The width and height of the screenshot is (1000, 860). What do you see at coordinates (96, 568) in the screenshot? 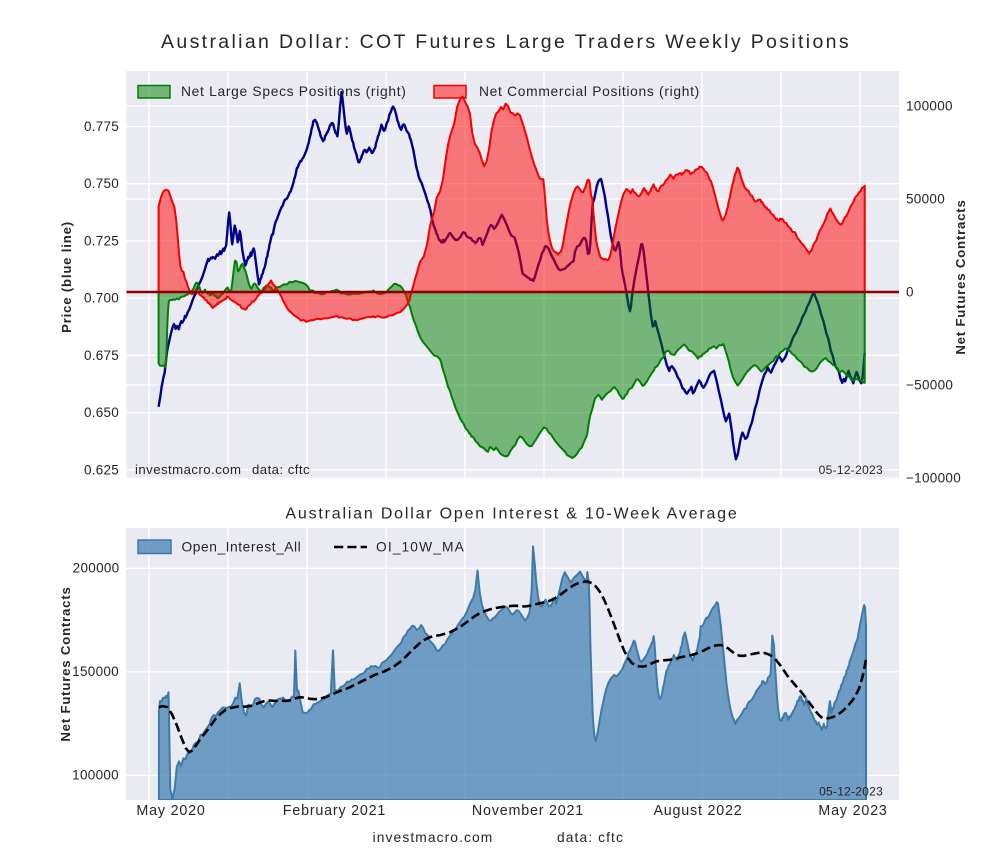
I see `svg-text: 200000` at bounding box center [96, 568].